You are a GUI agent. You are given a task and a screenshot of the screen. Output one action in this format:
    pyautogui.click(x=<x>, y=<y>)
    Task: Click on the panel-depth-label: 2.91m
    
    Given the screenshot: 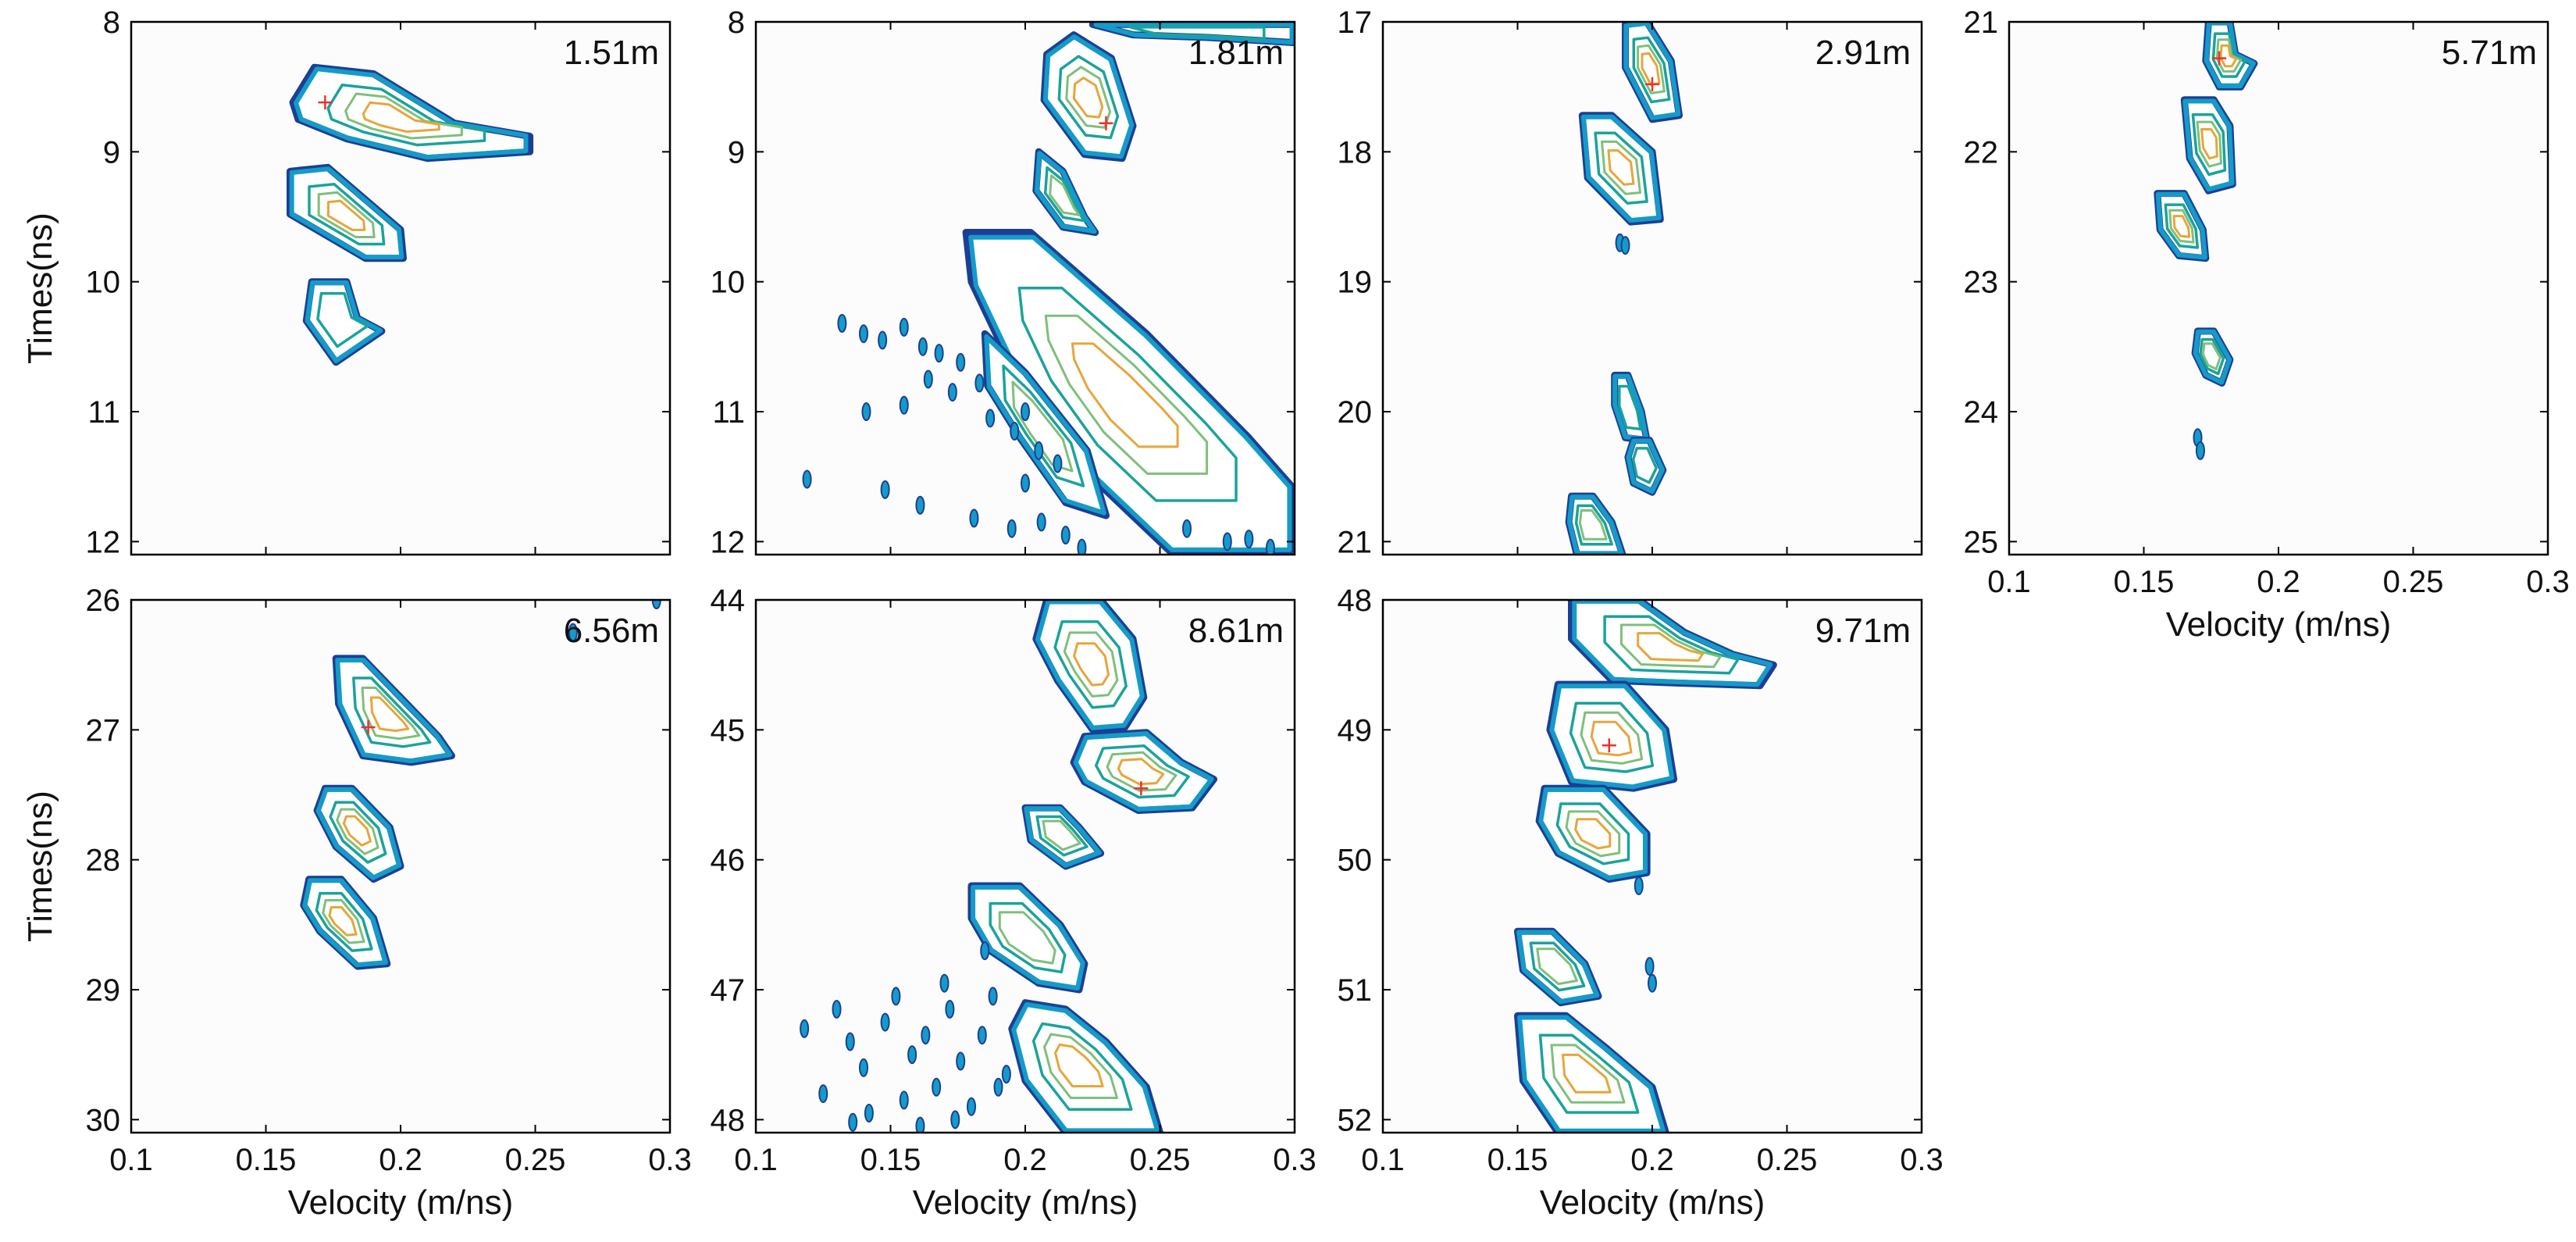 What is the action you would take?
    pyautogui.click(x=1863, y=53)
    